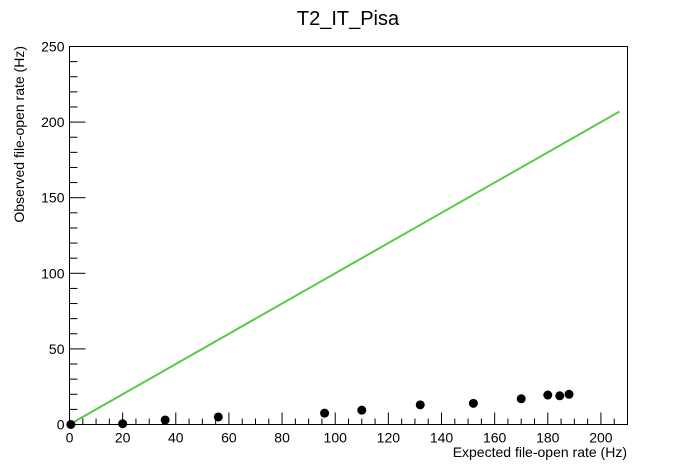 Image resolution: width=696 pixels, height=472 pixels. I want to click on x-tick-label: 140, so click(442, 438).